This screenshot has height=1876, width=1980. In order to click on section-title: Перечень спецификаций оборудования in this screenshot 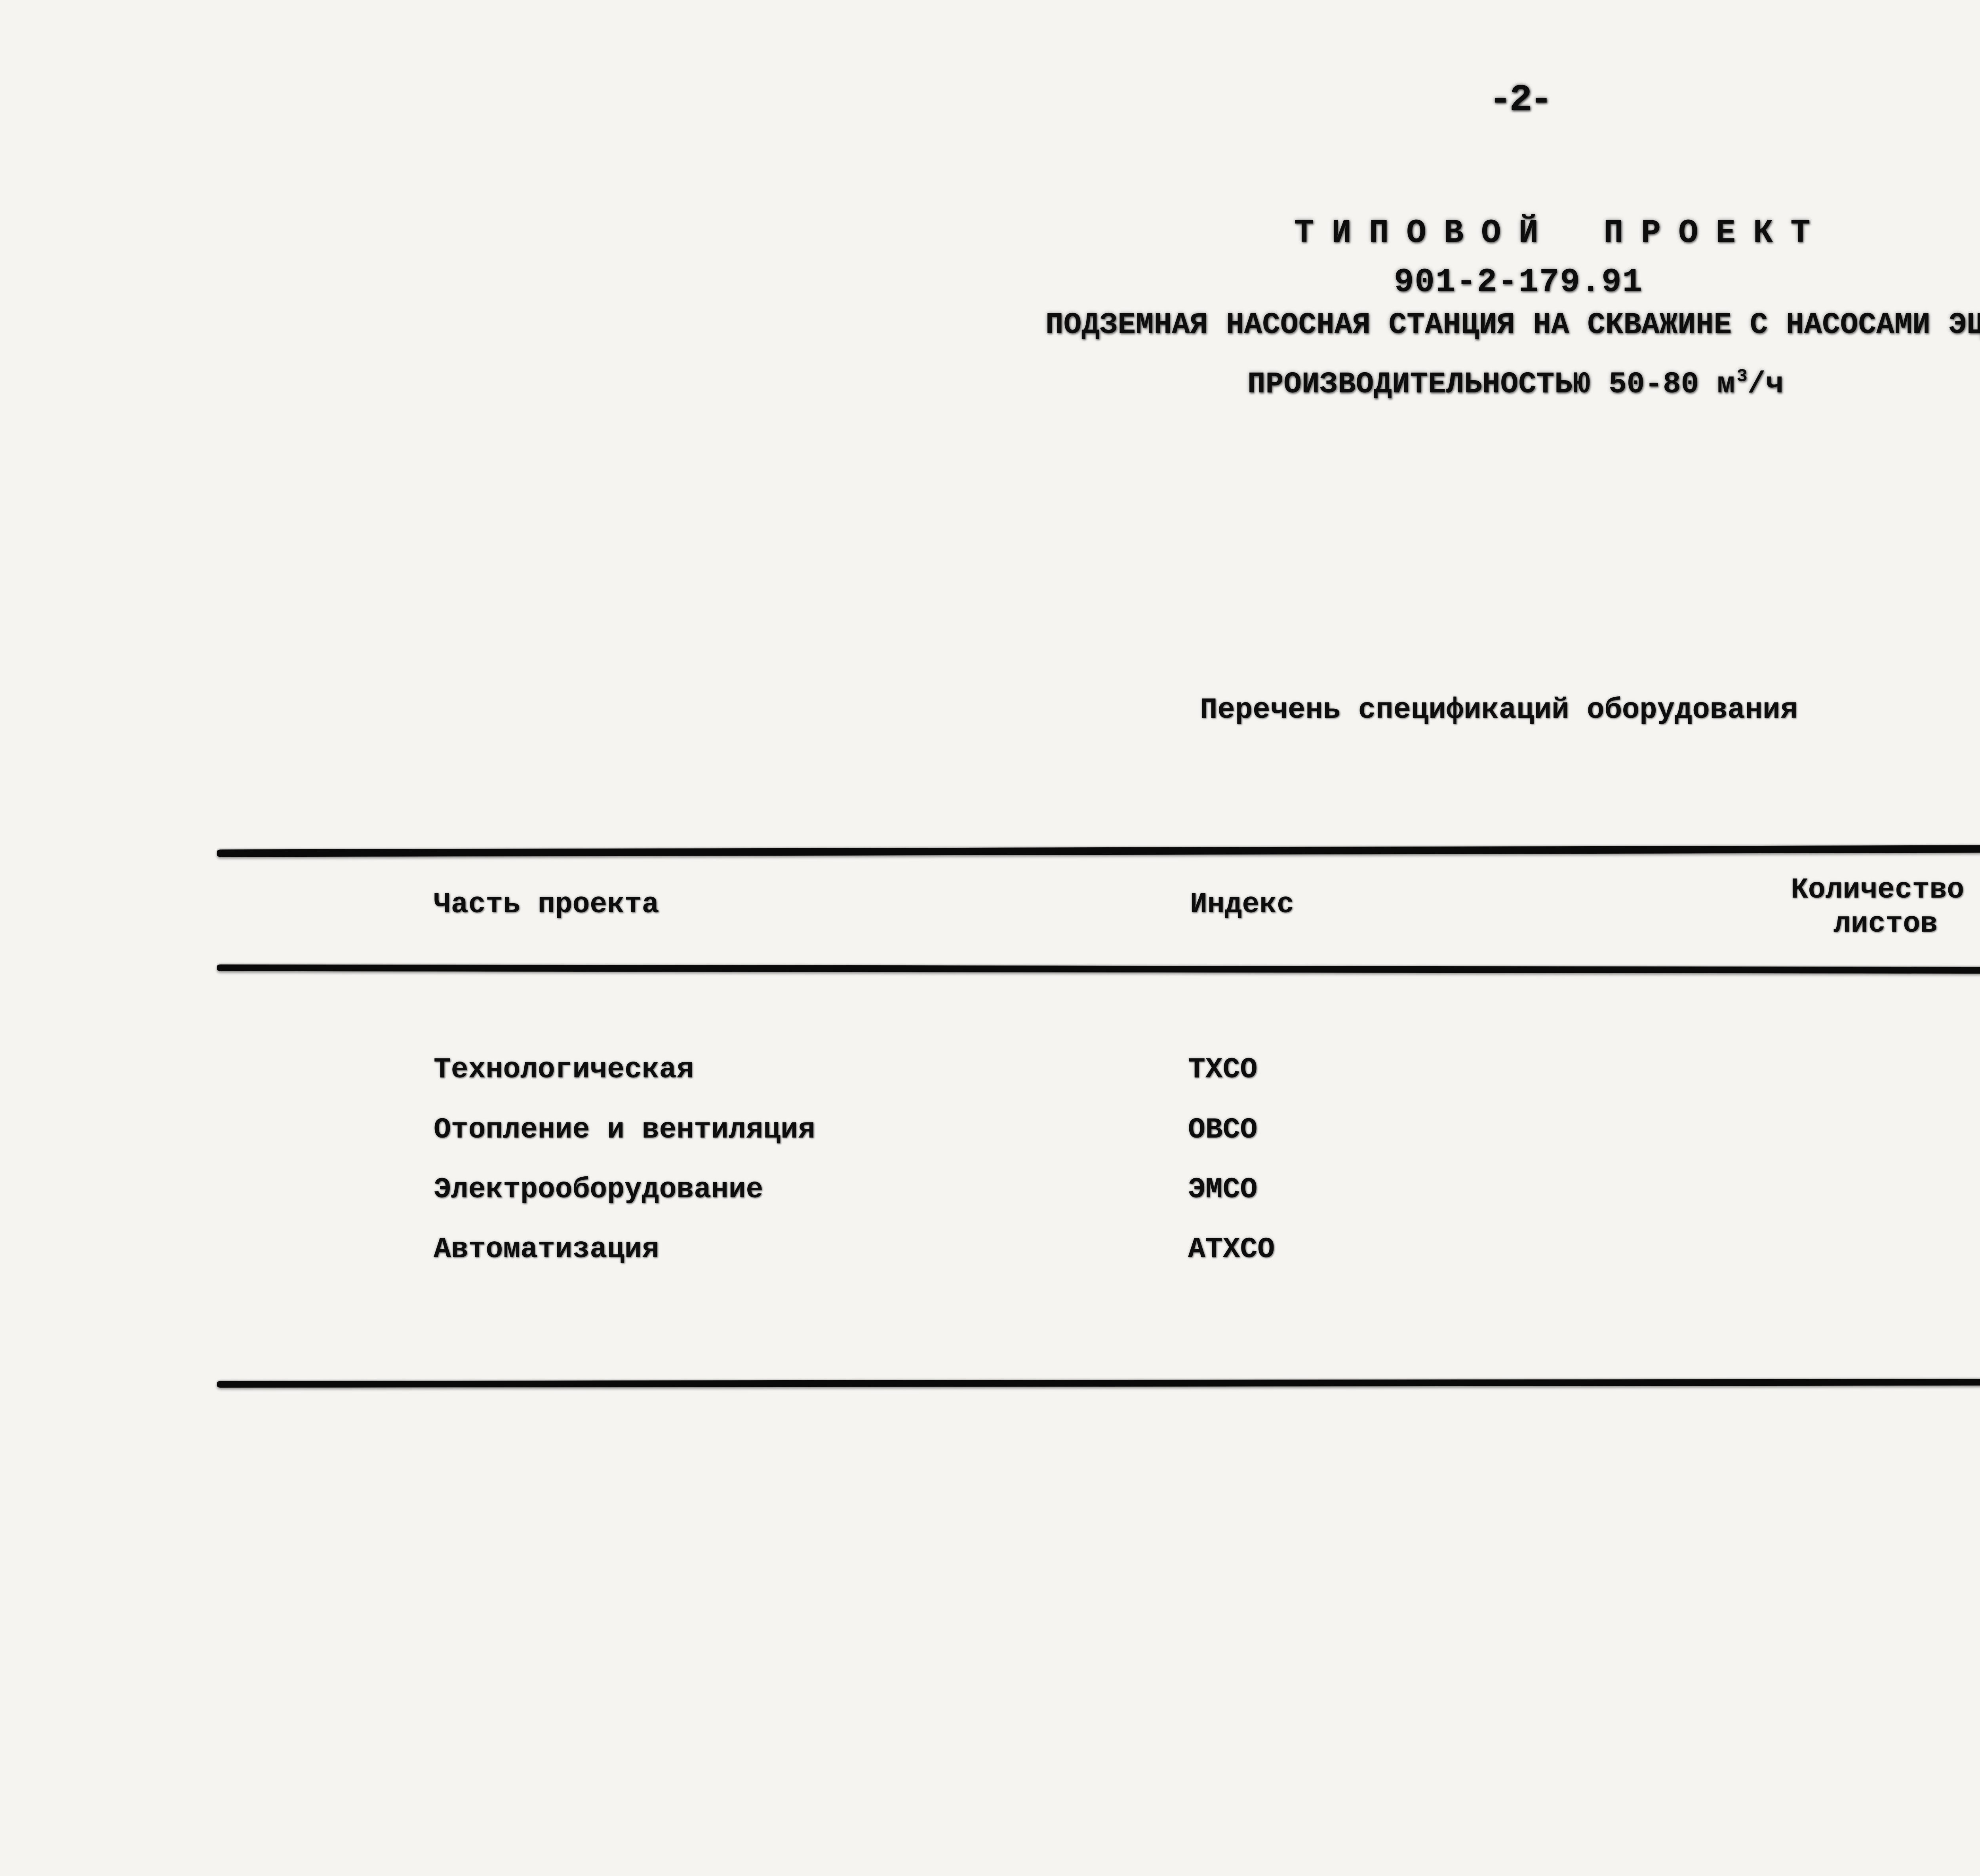, I will do `click(1499, 711)`.